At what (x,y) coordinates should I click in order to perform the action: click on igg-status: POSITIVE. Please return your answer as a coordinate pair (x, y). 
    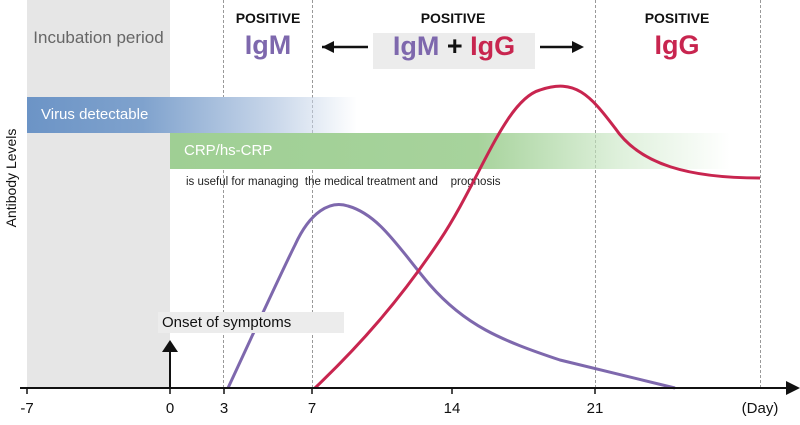
    Looking at the image, I should click on (677, 18).